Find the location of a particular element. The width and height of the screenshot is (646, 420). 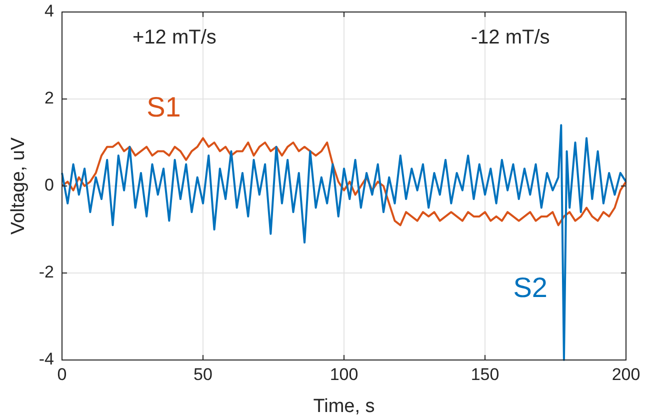

y-tick-label: -4 is located at coordinates (46, 358).